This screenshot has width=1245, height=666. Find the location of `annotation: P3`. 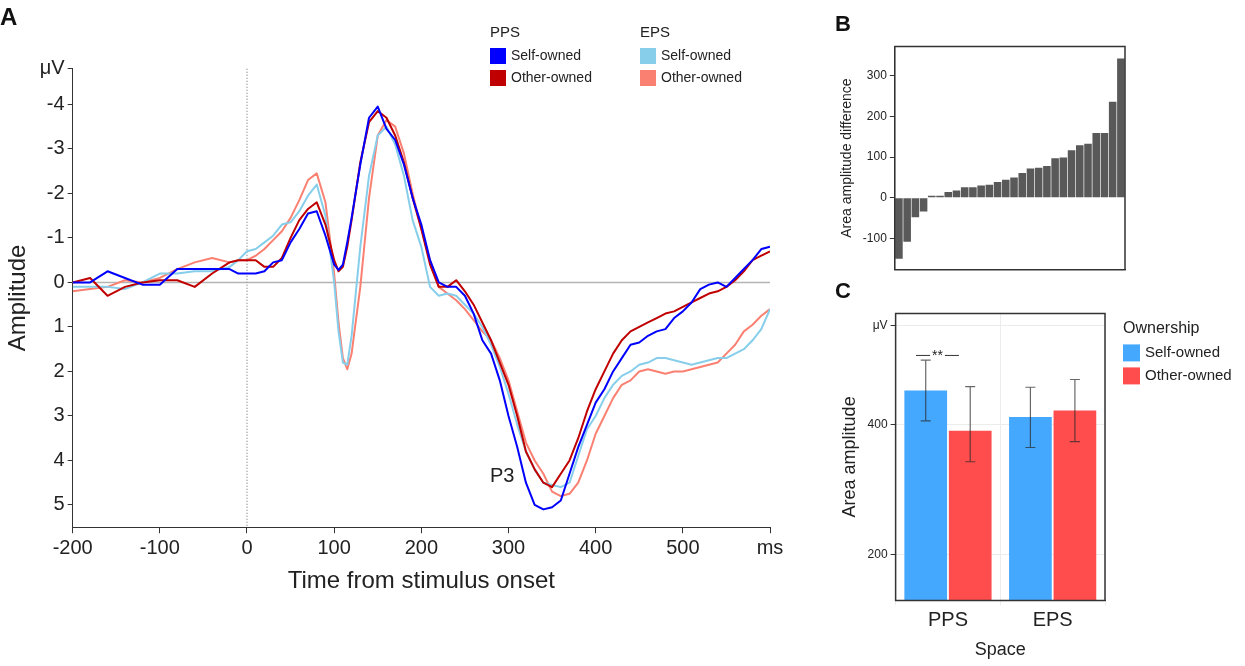

annotation: P3 is located at coordinates (502, 475).